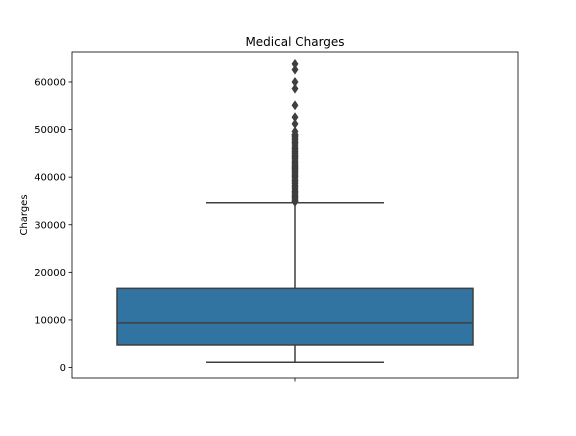 The width and height of the screenshot is (576, 436). What do you see at coordinates (50, 225) in the screenshot?
I see `y-tick-label: 30000` at bounding box center [50, 225].